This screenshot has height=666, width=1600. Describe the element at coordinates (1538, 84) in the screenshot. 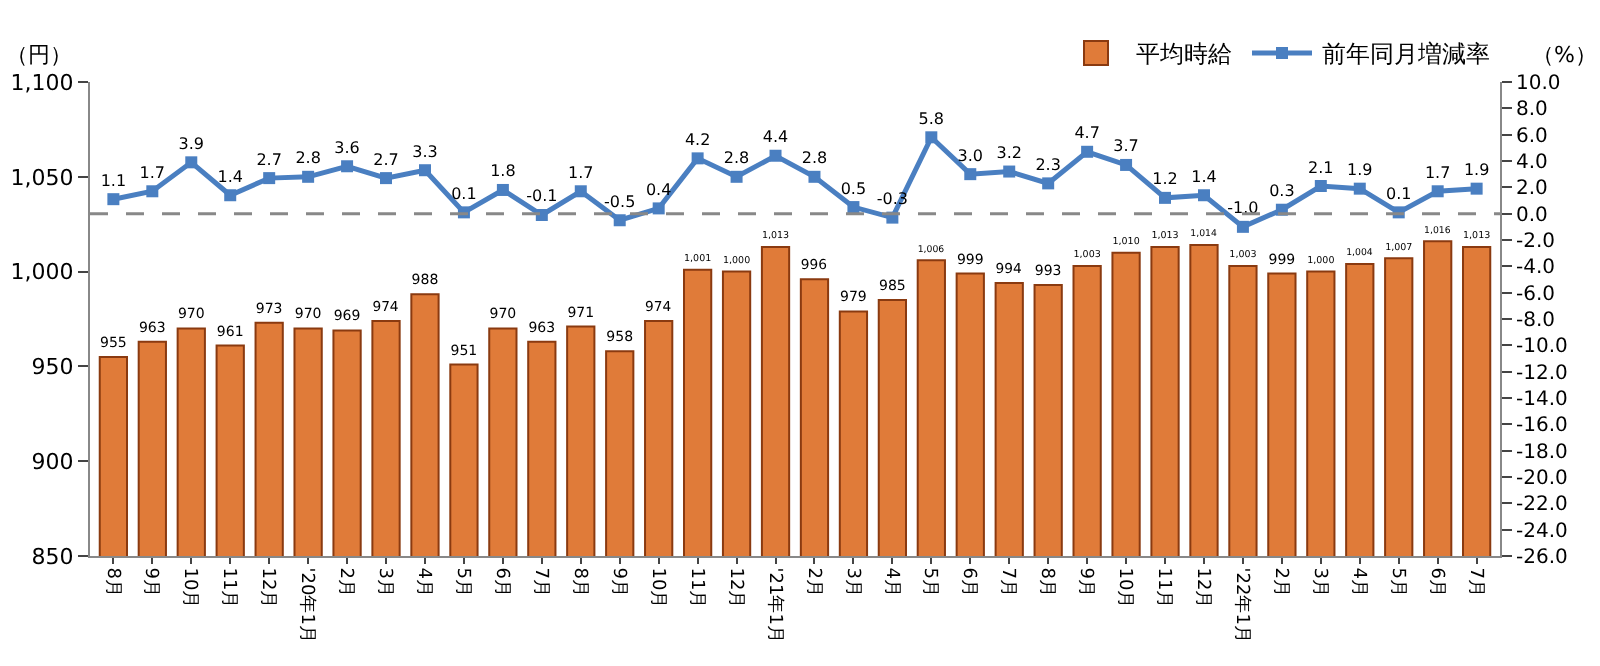

I see `y2-tick-label: 10.0` at that location.